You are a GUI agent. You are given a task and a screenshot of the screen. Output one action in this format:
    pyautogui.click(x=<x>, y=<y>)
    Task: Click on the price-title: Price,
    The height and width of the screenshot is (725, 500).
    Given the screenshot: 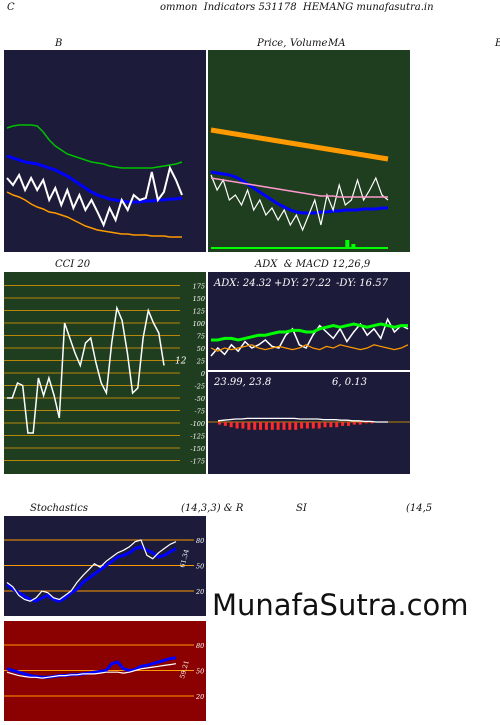 What is the action you would take?
    pyautogui.click(x=272, y=43)
    